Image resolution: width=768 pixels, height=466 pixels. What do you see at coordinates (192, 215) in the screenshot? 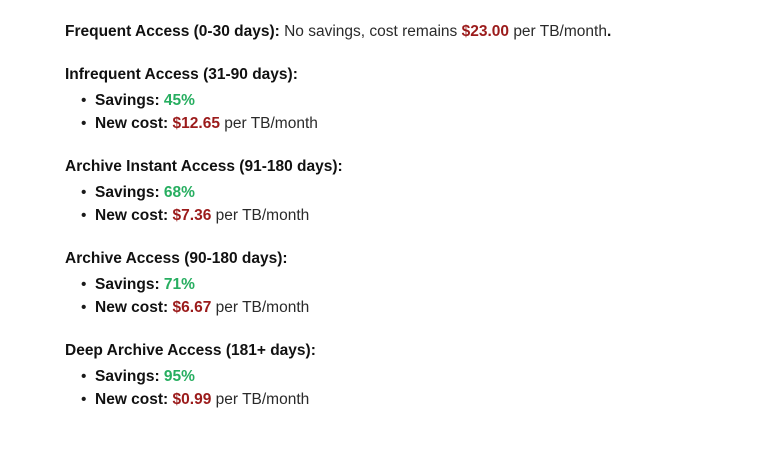
I see `new-cost-value: $7.36` at bounding box center [192, 215].